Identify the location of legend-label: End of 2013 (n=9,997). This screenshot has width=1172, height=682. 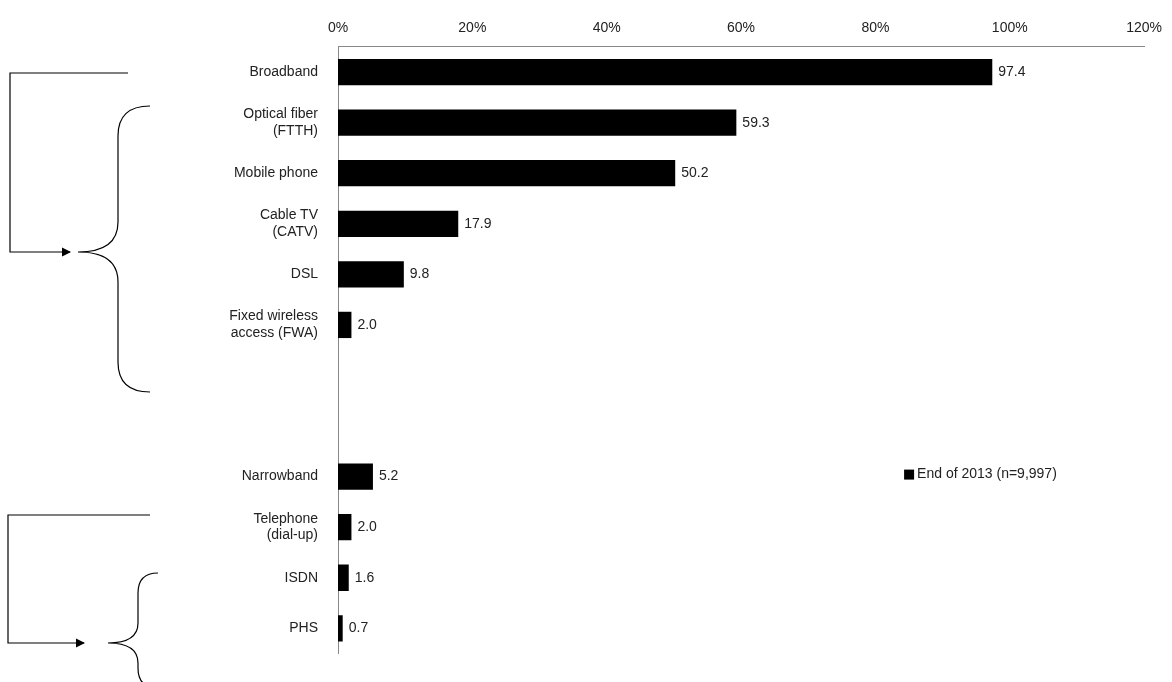
(987, 473).